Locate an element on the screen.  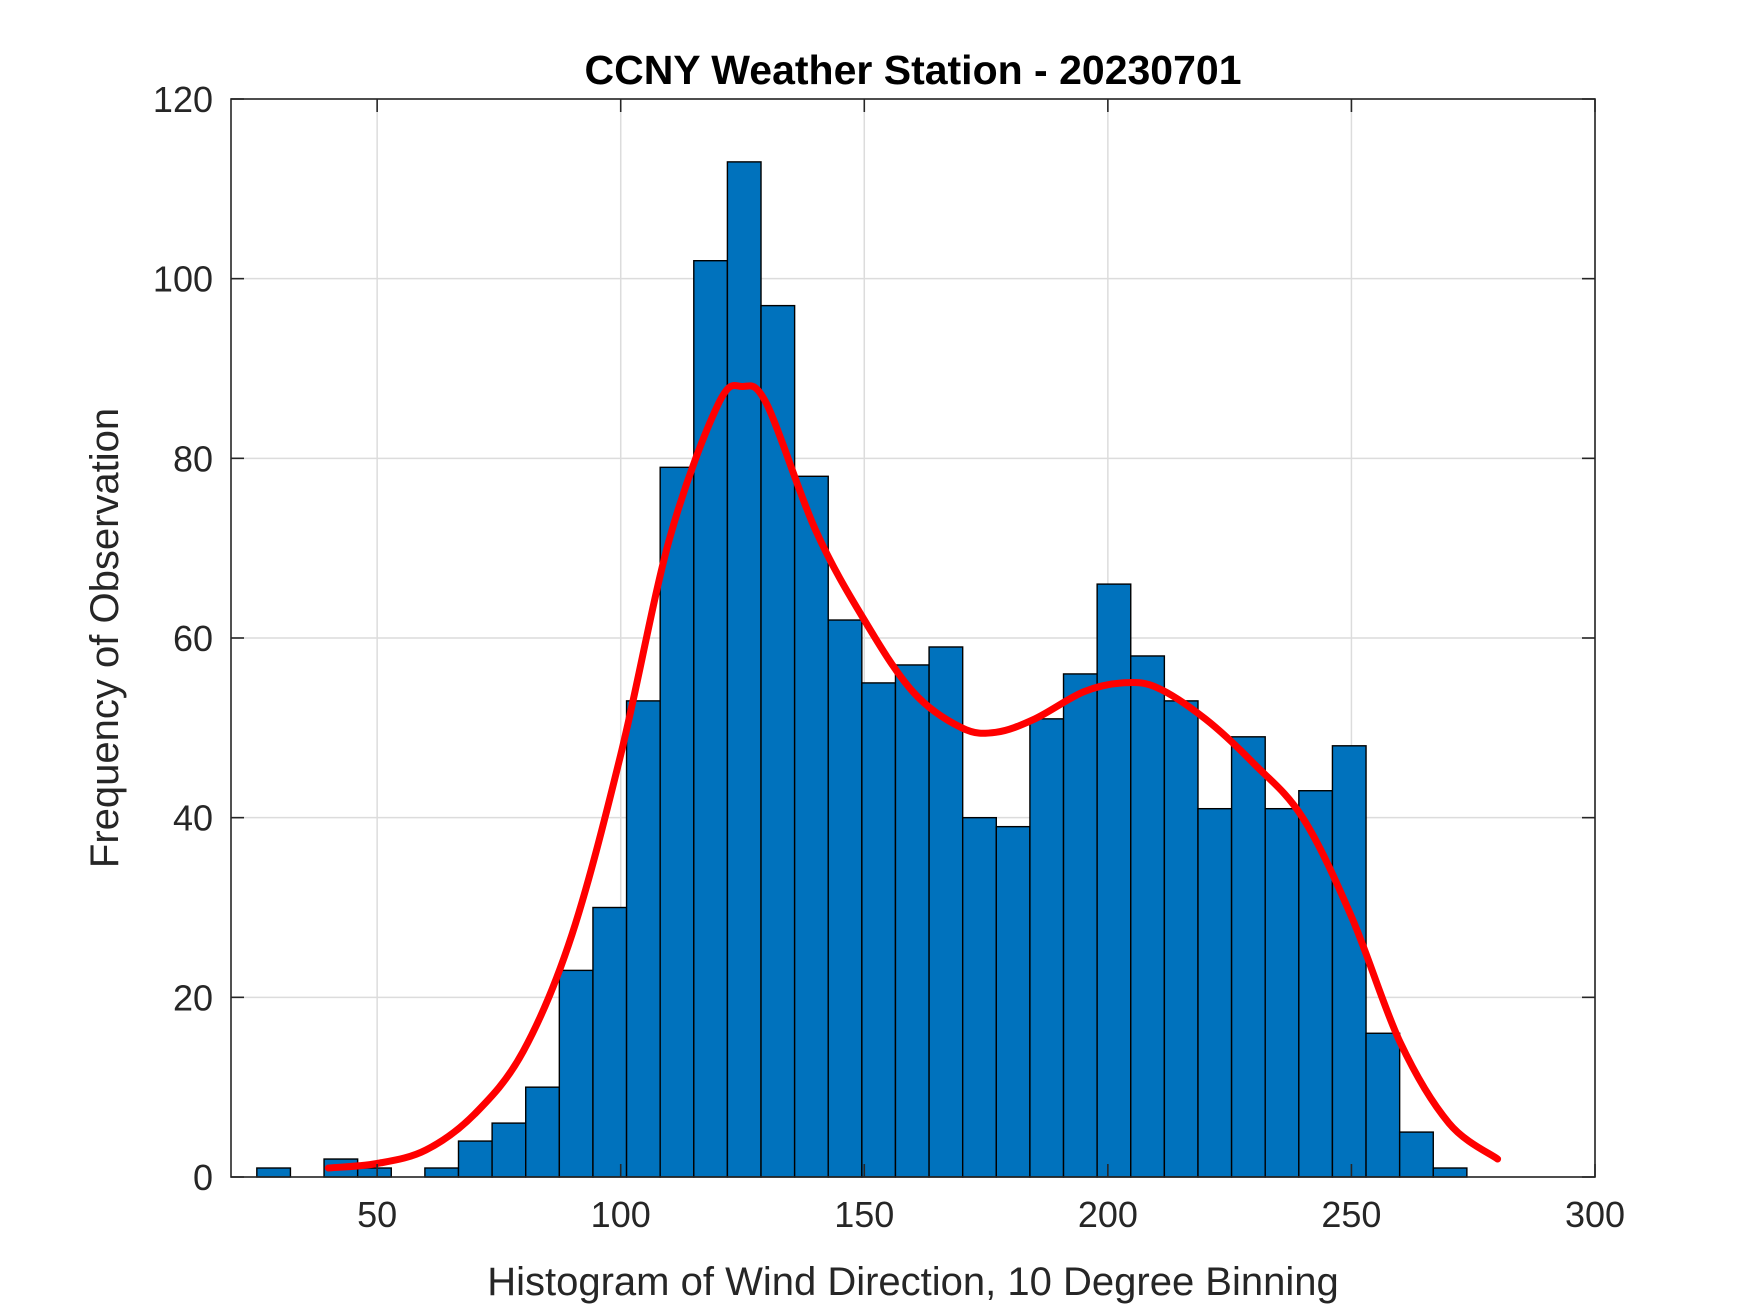
x-tick-label: 100 is located at coordinates (621, 1214).